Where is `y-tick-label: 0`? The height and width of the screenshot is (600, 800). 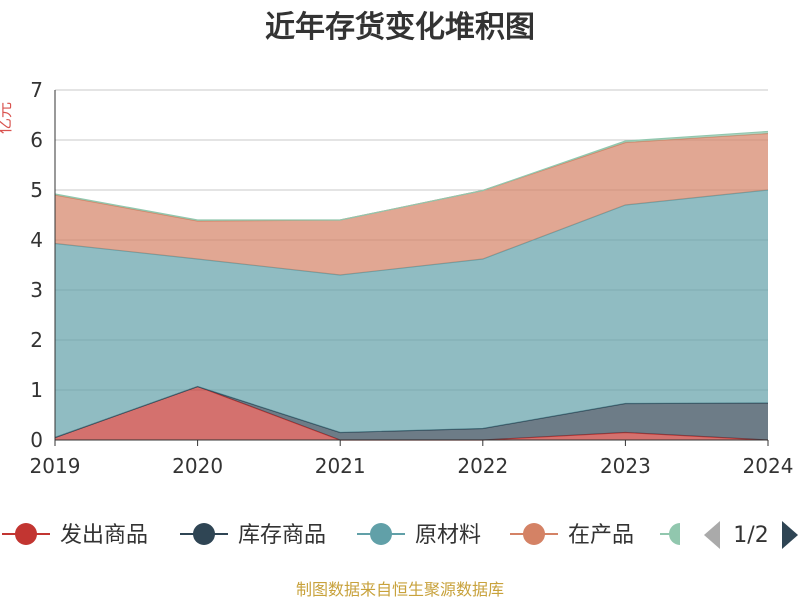
y-tick-label: 0 is located at coordinates (36, 440).